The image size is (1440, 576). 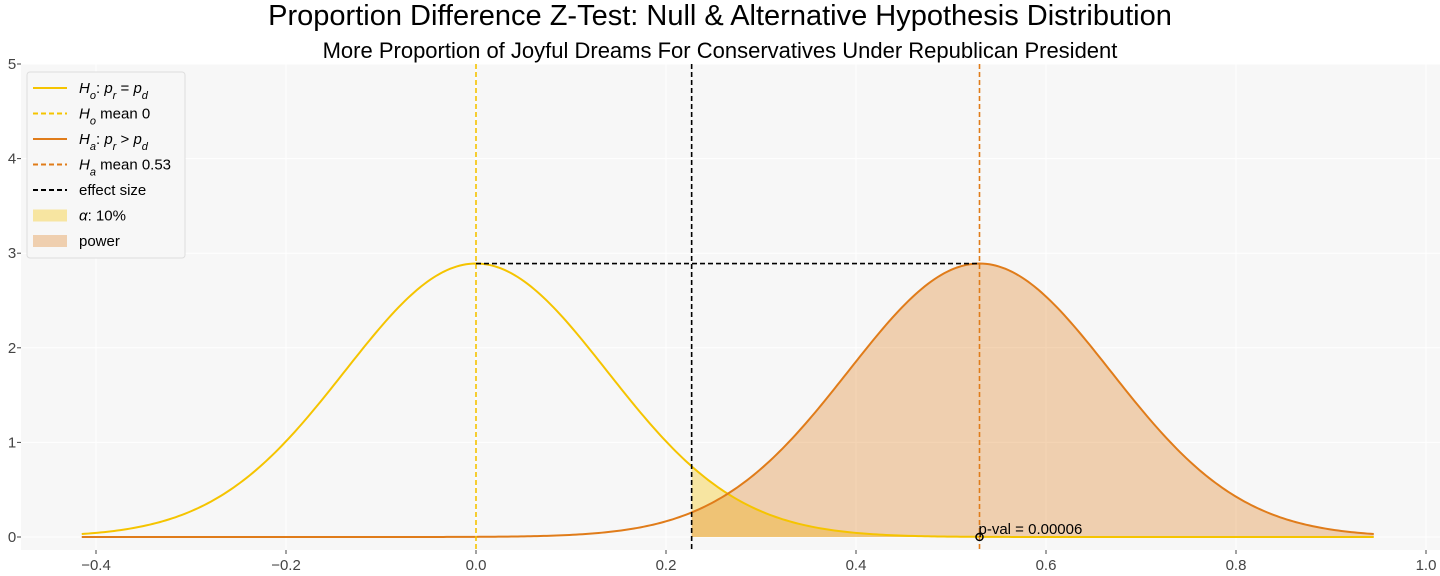 I want to click on x-tick-label: −0.4, so click(x=96, y=565).